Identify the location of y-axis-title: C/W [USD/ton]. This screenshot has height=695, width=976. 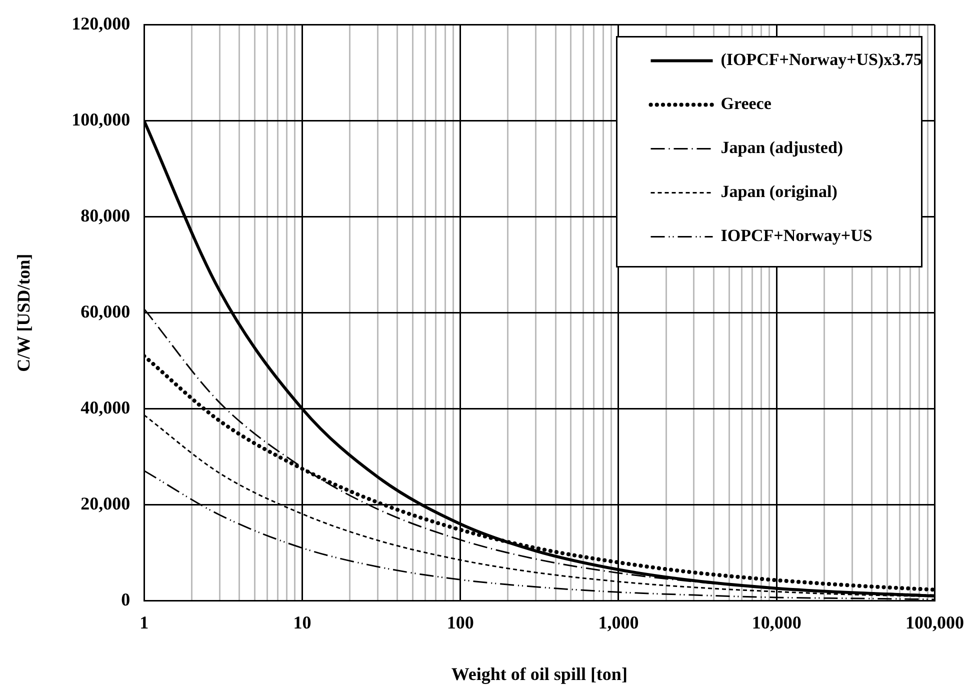
(23, 313).